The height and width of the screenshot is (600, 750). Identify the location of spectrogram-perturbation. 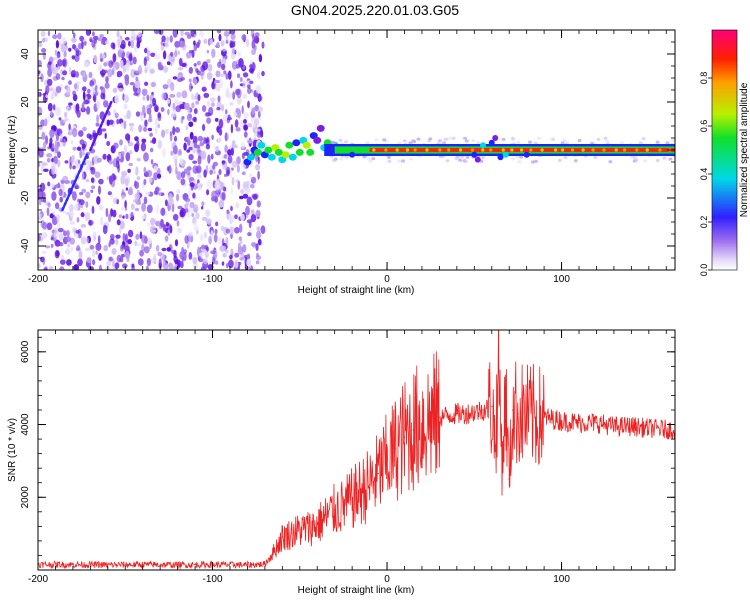
(500, 157).